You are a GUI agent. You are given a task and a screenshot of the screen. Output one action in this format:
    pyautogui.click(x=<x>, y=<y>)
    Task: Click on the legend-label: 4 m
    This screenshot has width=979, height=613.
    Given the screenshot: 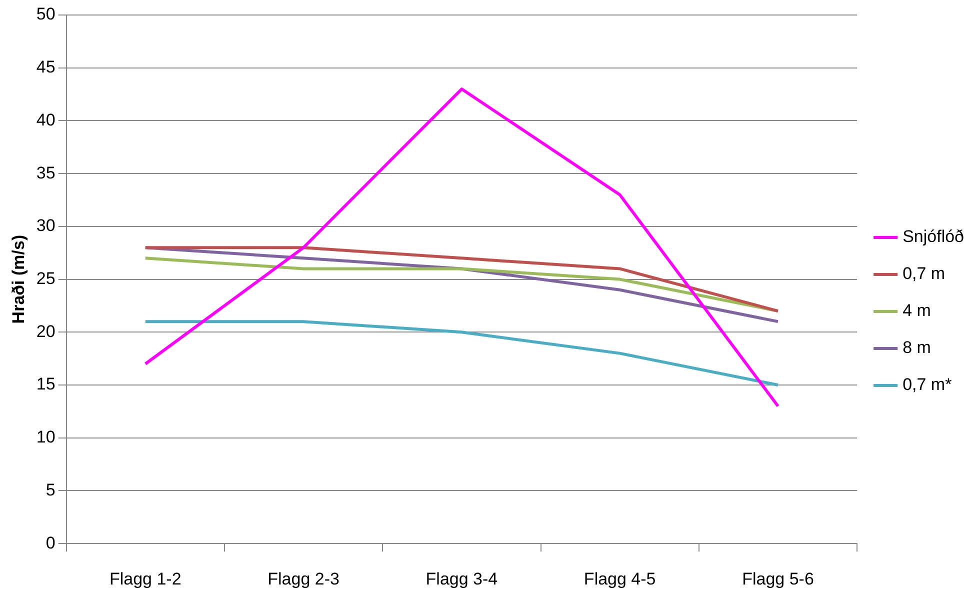 What is the action you would take?
    pyautogui.click(x=916, y=310)
    